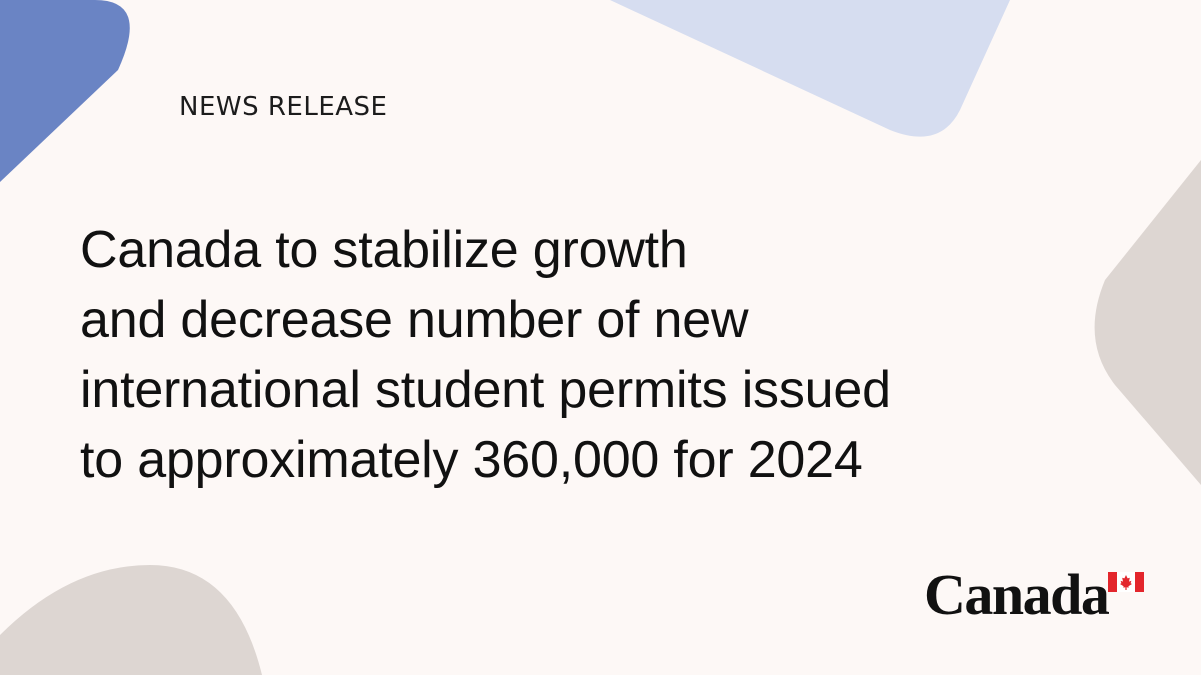 The image size is (1201, 675). I want to click on headline-line: Canada to stabilize growth, so click(384, 250).